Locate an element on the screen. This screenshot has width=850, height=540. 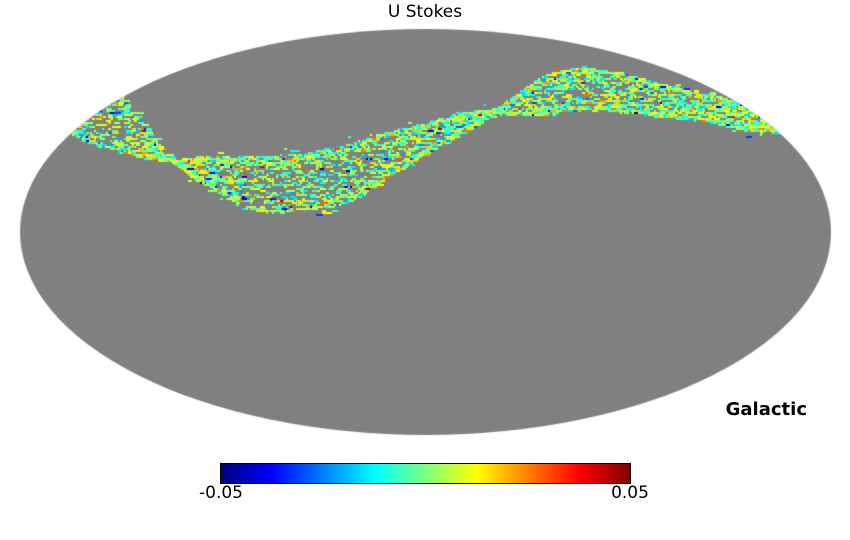
colorbar is located at coordinates (425, 473).